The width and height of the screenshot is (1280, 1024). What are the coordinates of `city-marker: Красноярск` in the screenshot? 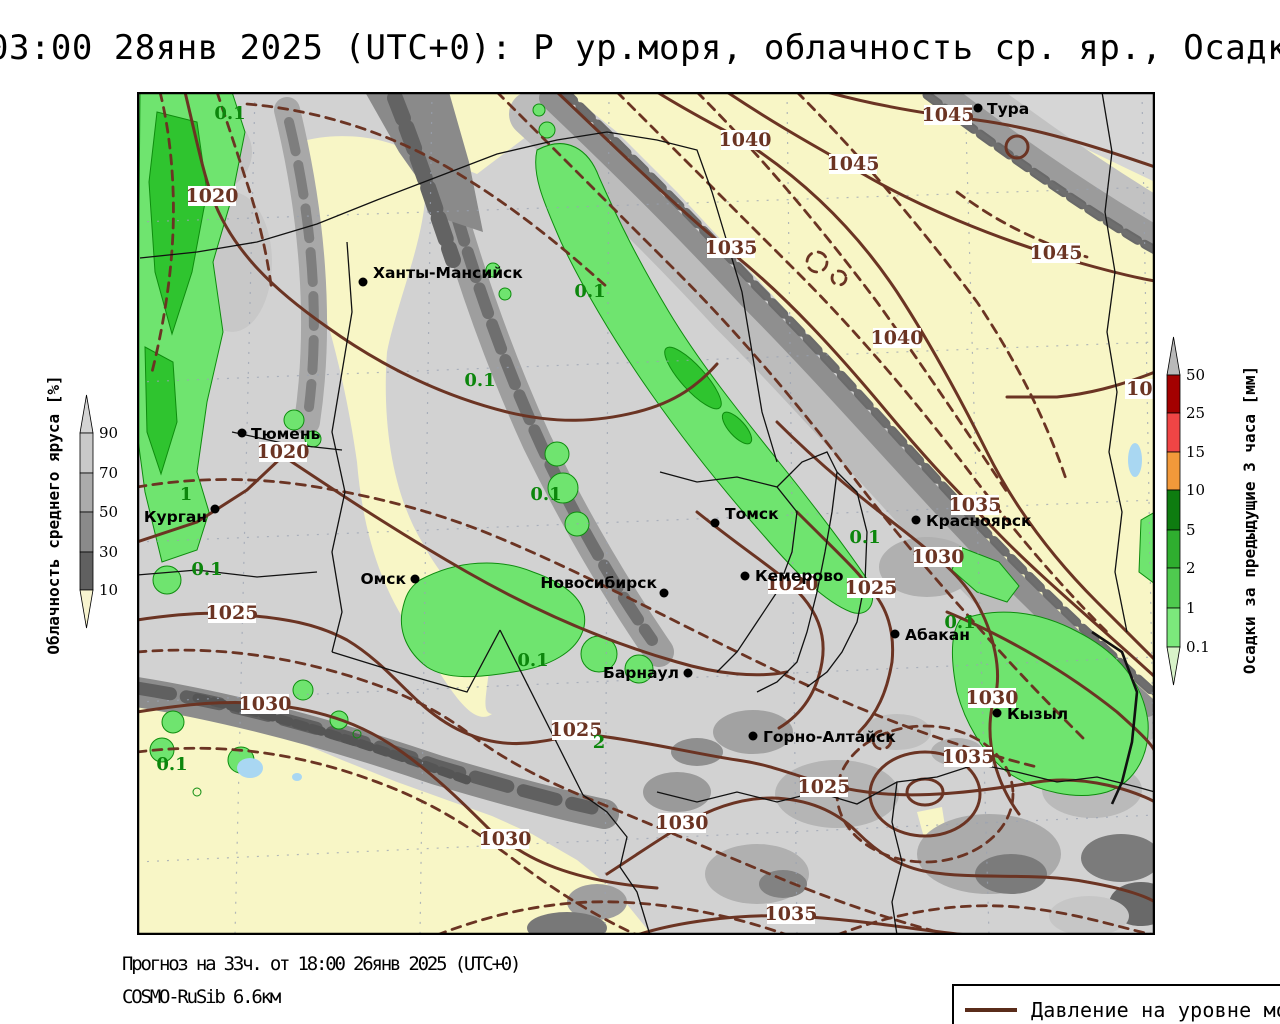 It's located at (971, 521).